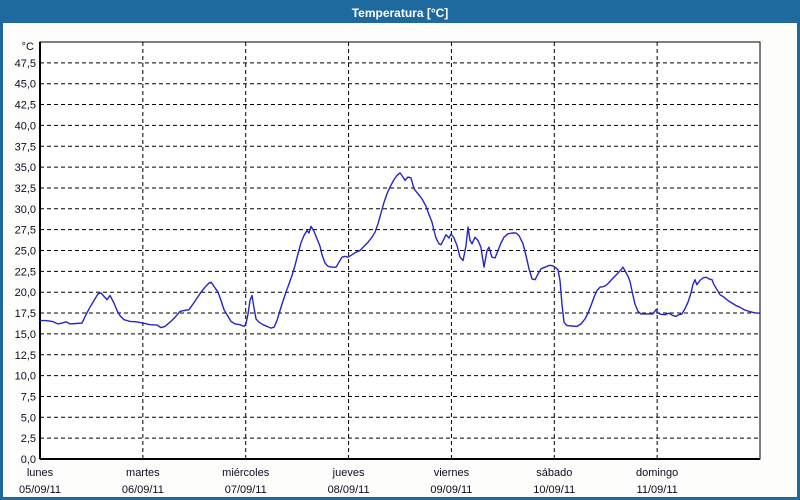  I want to click on y-tick-label: 35,0, so click(25, 168).